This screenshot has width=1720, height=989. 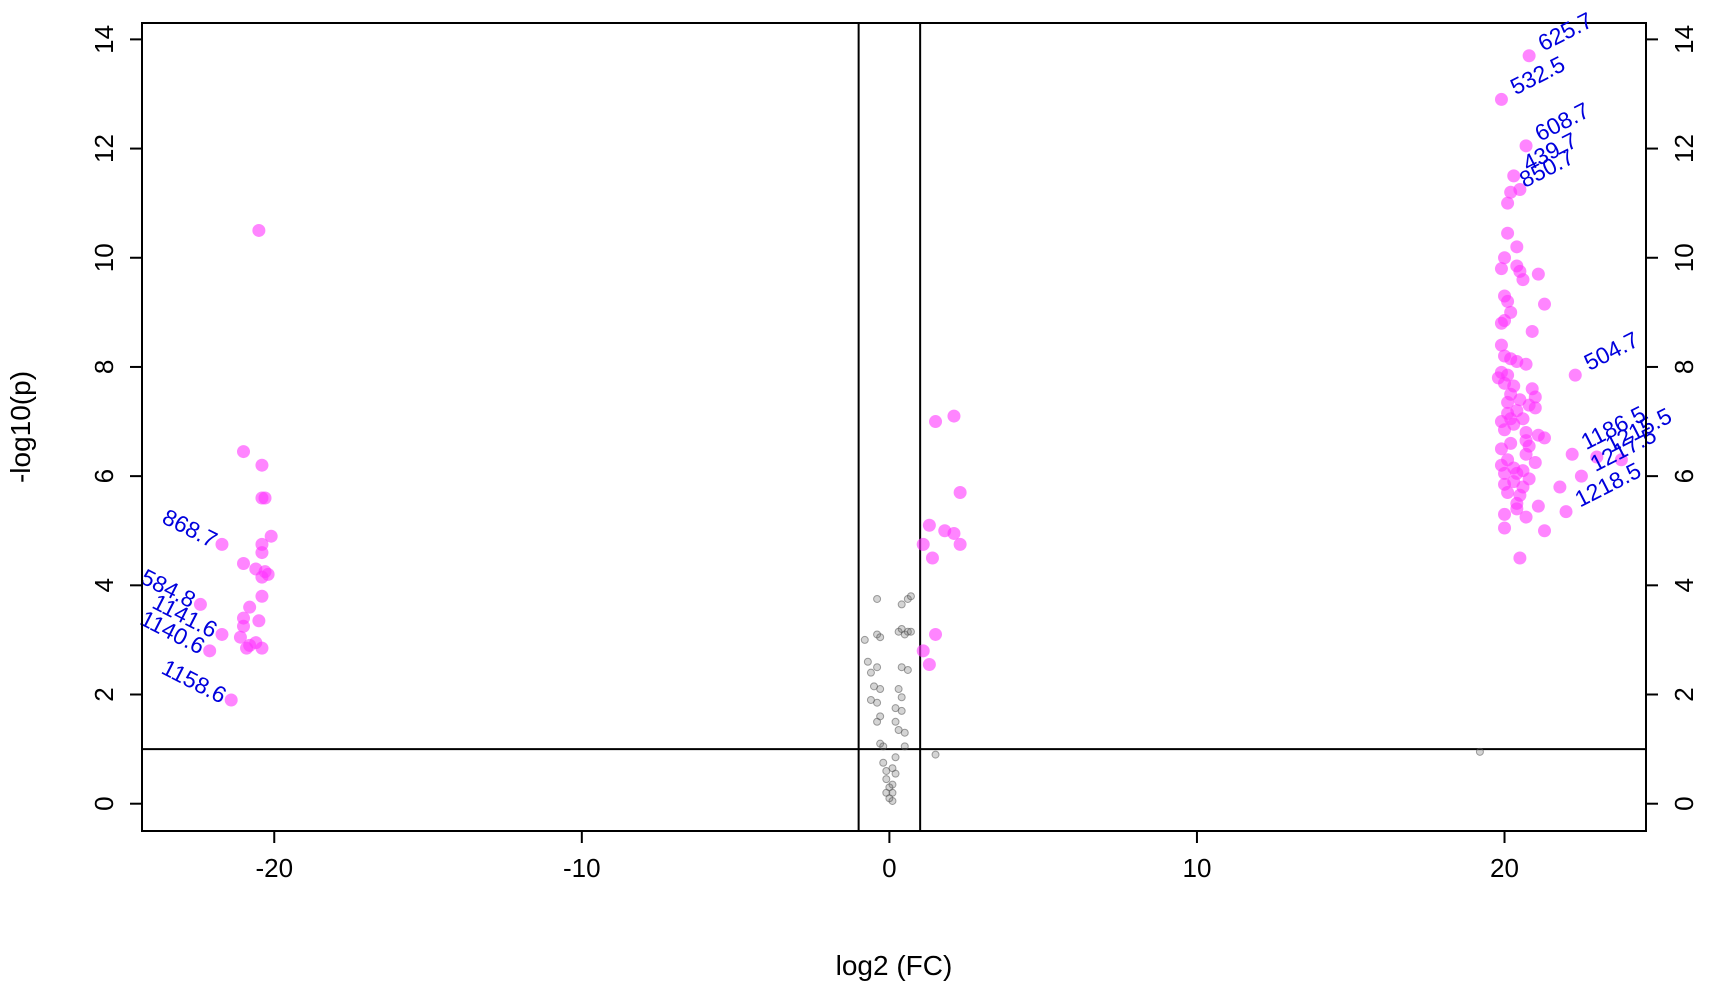 What do you see at coordinates (887, 856) in the screenshot?
I see `x-axis: -20 -10 0 10 20` at bounding box center [887, 856].